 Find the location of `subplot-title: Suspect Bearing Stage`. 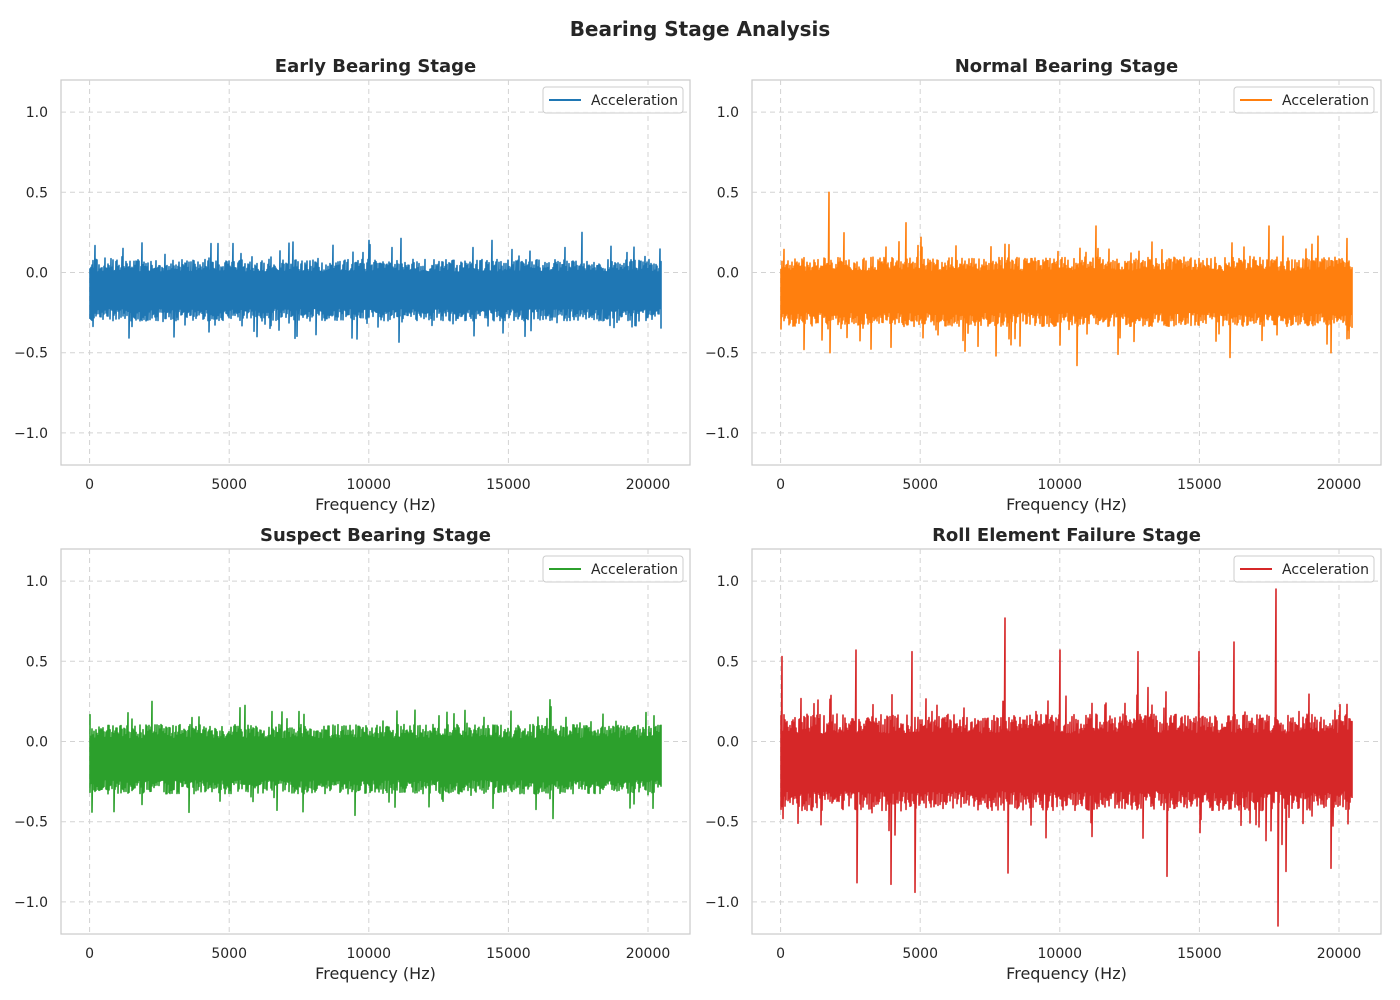

subplot-title: Suspect Bearing Stage is located at coordinates (375, 535).